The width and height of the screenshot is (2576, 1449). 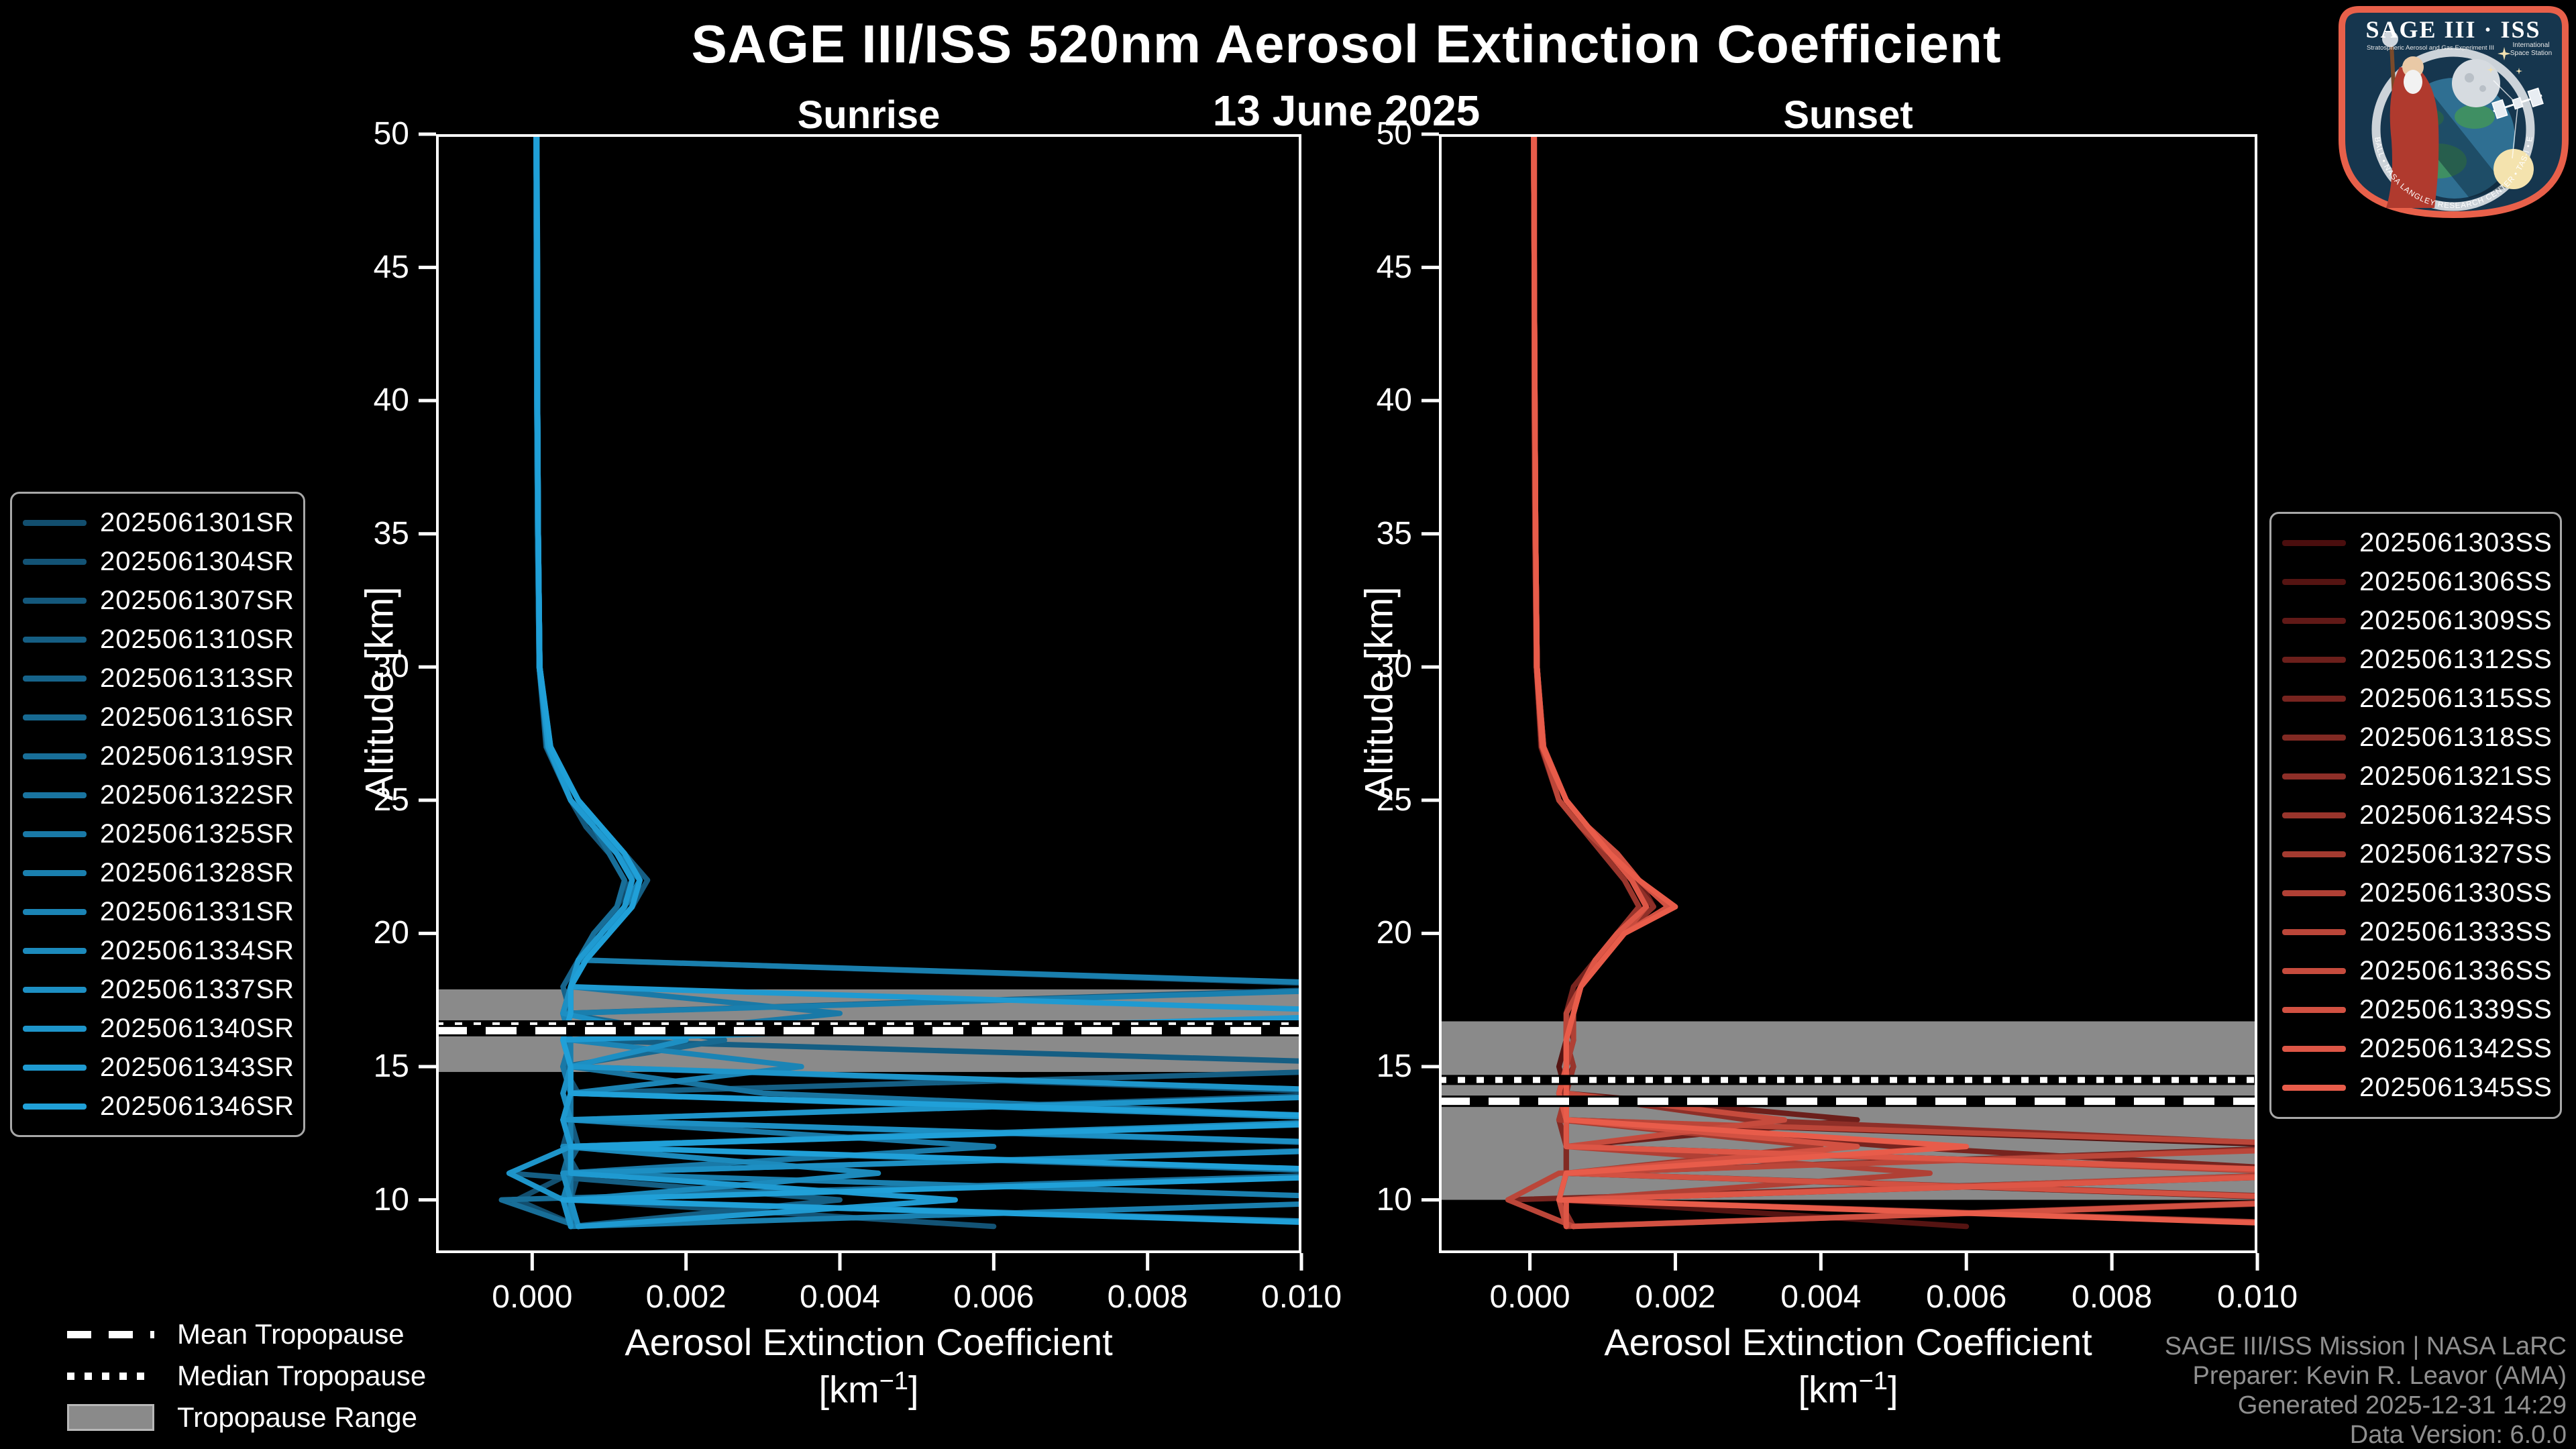 I want to click on logo-title: SAGE III · ISS, so click(x=2452, y=29).